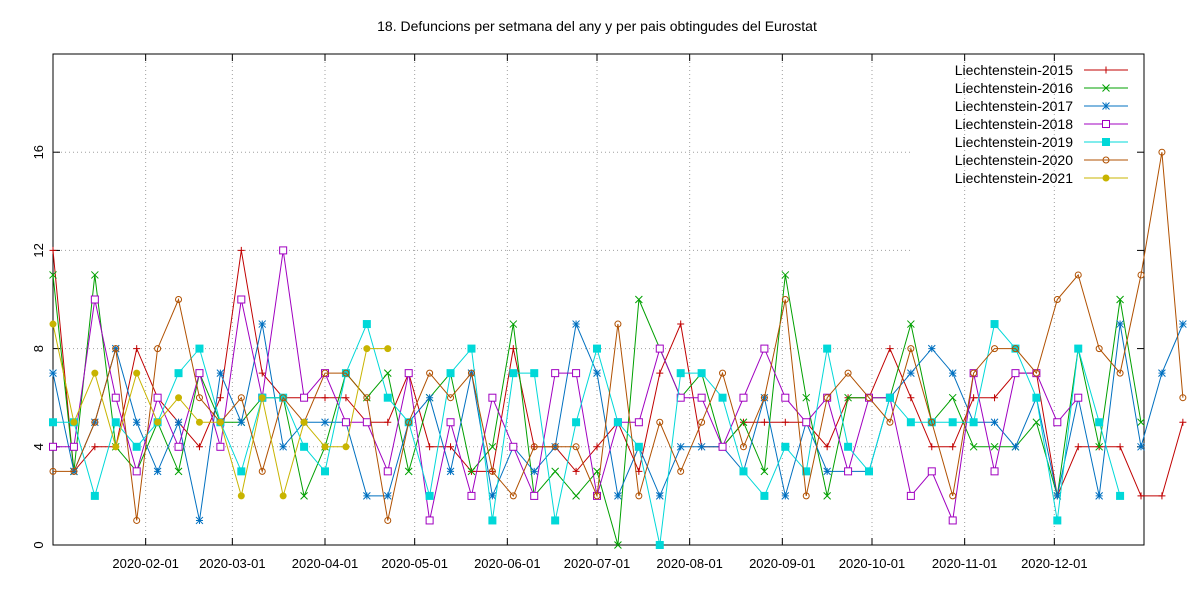  I want to click on x-tick-label: 2020-05-01, so click(414, 563).